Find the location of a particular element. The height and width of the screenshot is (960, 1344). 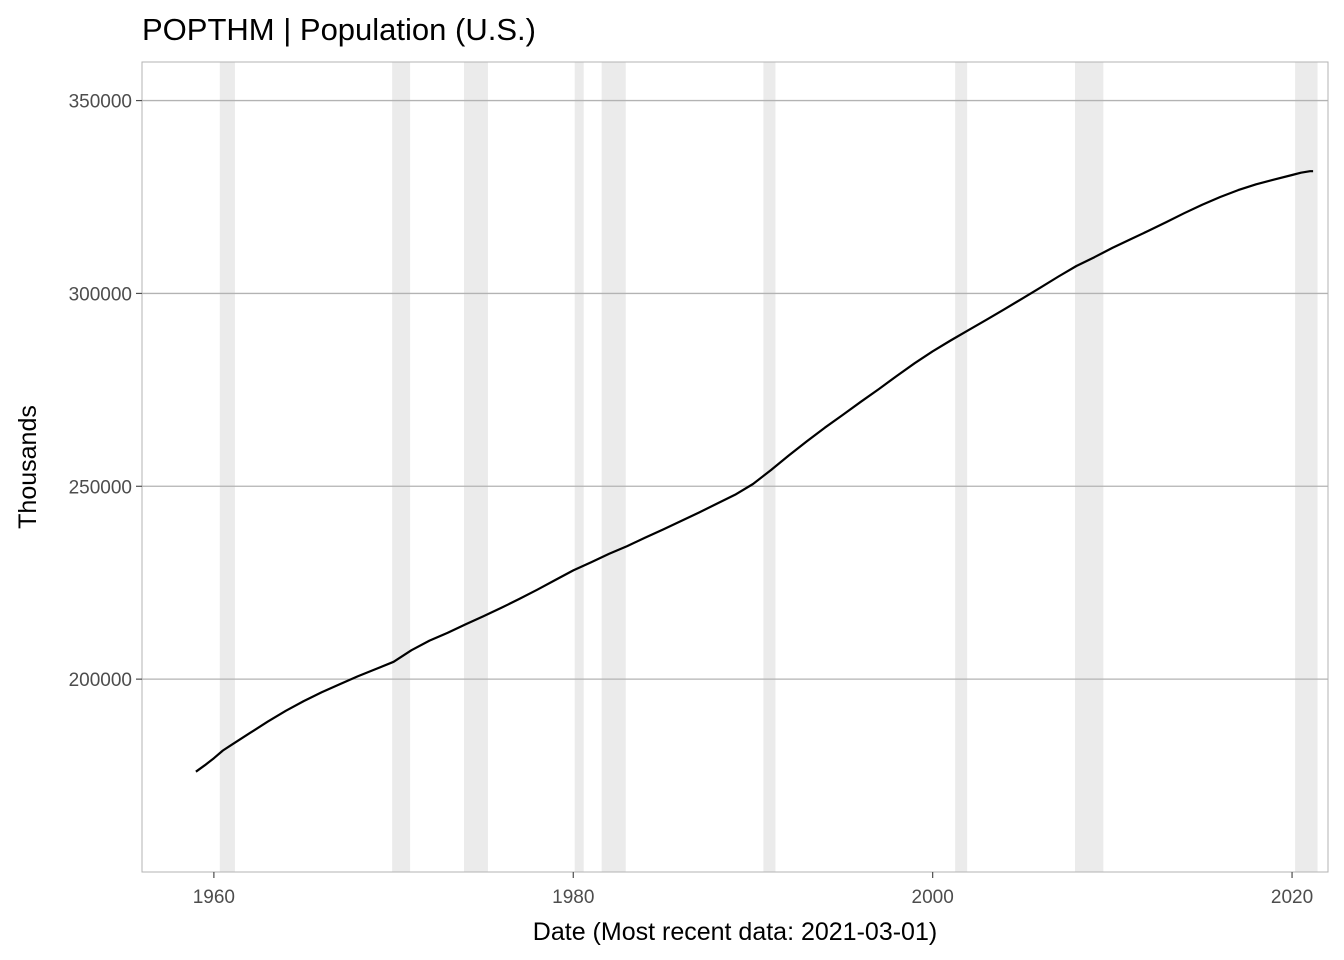

chart-title: POPTHM | Population (U.S.) is located at coordinates (339, 29).